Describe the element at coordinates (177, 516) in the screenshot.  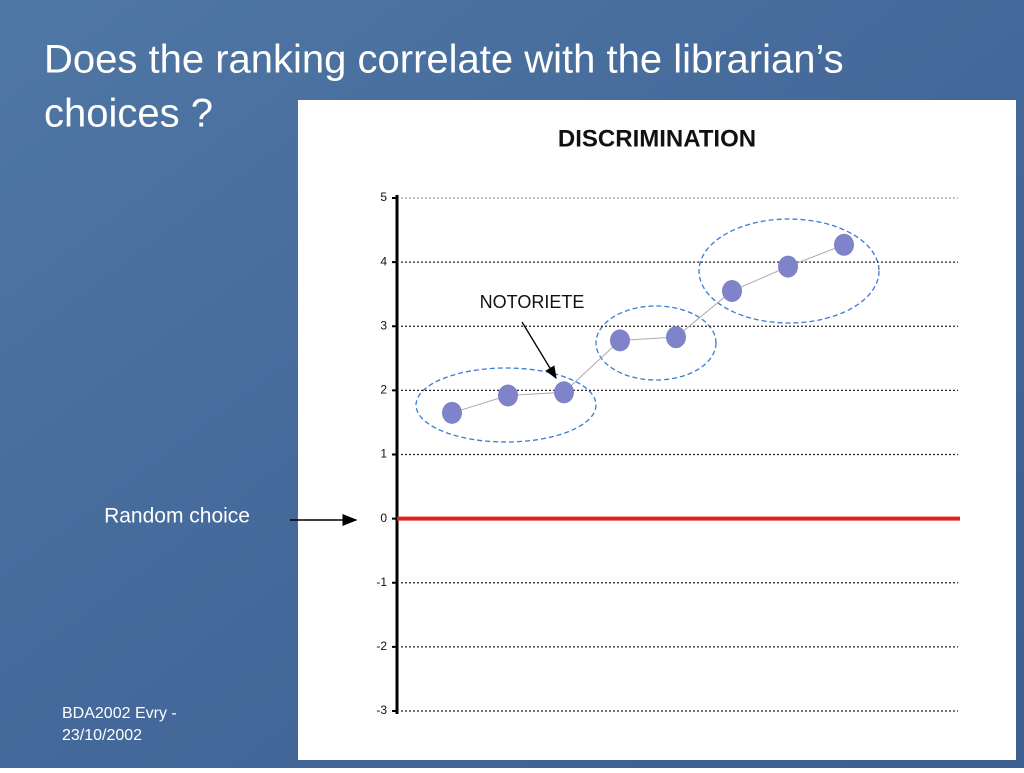
I see `side-label: Random choice` at that location.